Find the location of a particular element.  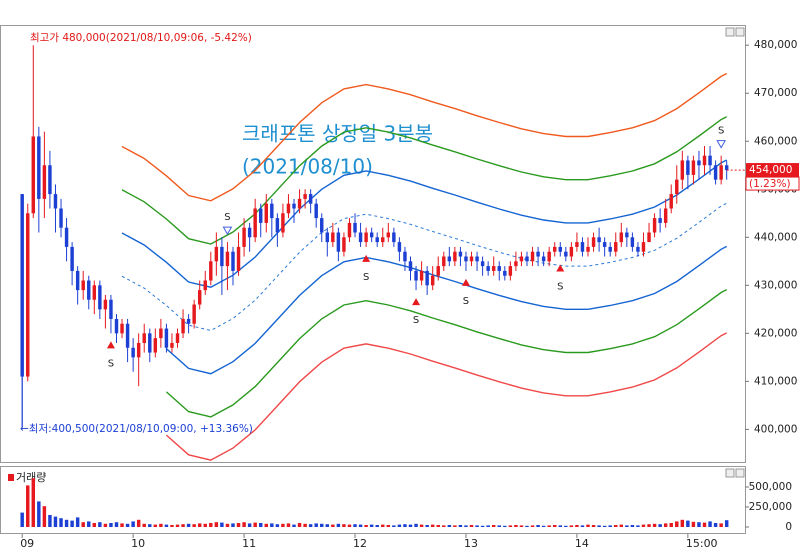

y-tick-label: 430,000 is located at coordinates (775, 285).